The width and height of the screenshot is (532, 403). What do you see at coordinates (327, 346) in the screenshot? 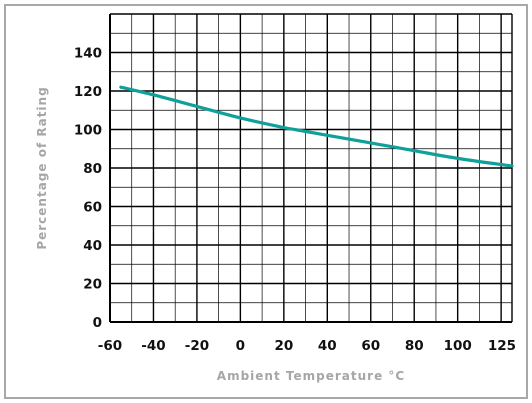
I see `x-tick-label: 40` at bounding box center [327, 346].